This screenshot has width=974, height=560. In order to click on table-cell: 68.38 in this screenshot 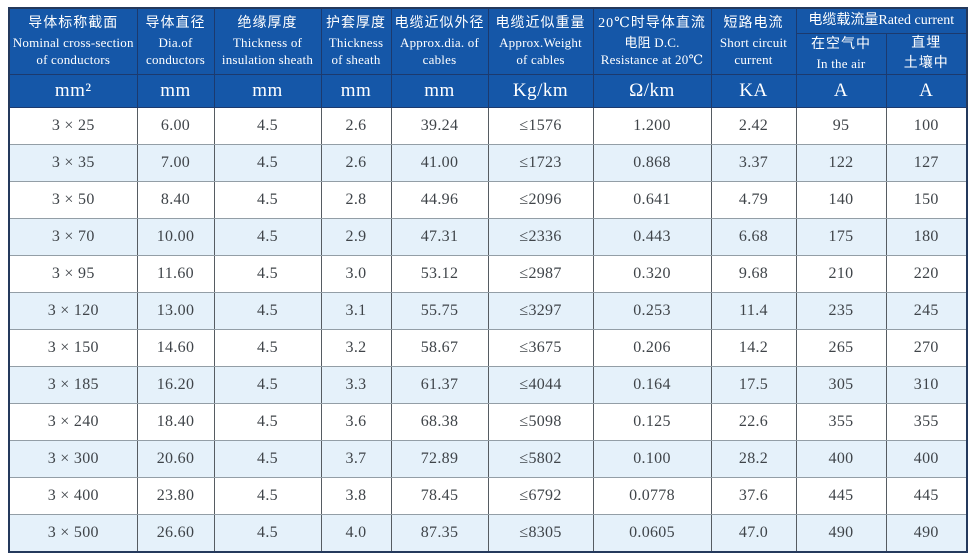, I will do `click(439, 421)`.